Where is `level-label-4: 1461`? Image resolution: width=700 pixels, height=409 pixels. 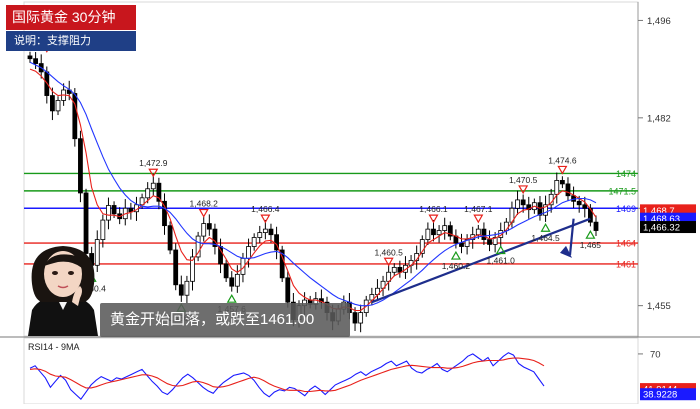 level-label-4: 1461 is located at coordinates (626, 264).